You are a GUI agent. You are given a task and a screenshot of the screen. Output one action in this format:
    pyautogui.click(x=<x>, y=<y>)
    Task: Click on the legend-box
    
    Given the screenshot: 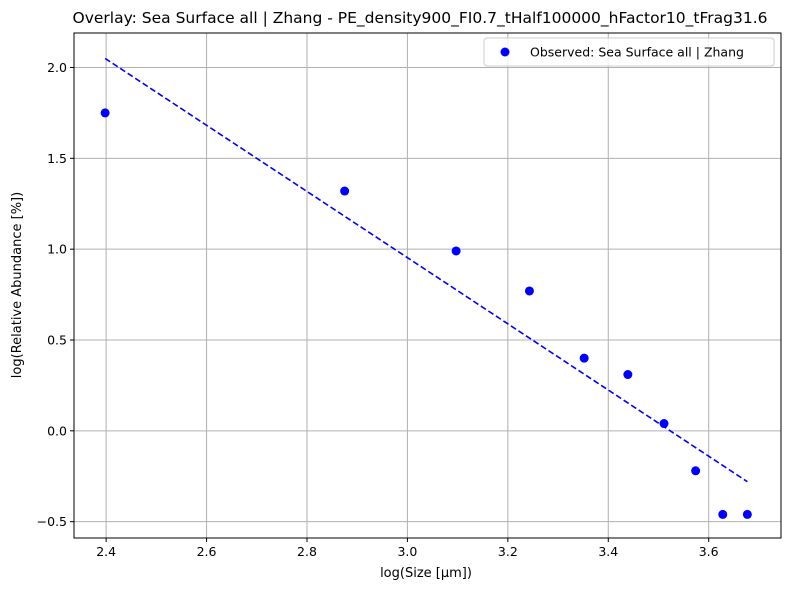 What is the action you would take?
    pyautogui.click(x=629, y=52)
    